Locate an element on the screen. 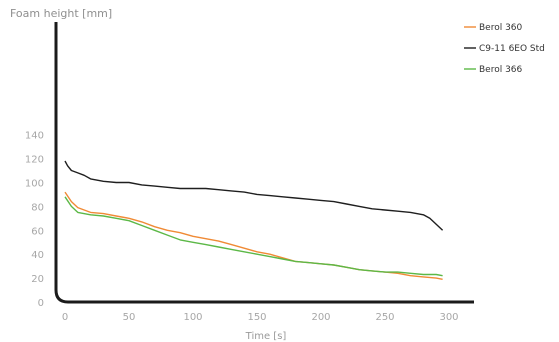  legend-label: C9-11 6EO Std is located at coordinates (512, 49).